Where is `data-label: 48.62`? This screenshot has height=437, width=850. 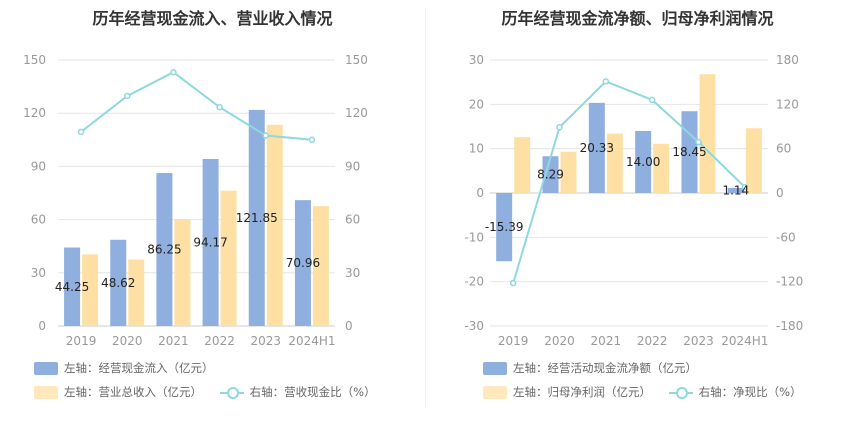 data-label: 48.62 is located at coordinates (118, 283).